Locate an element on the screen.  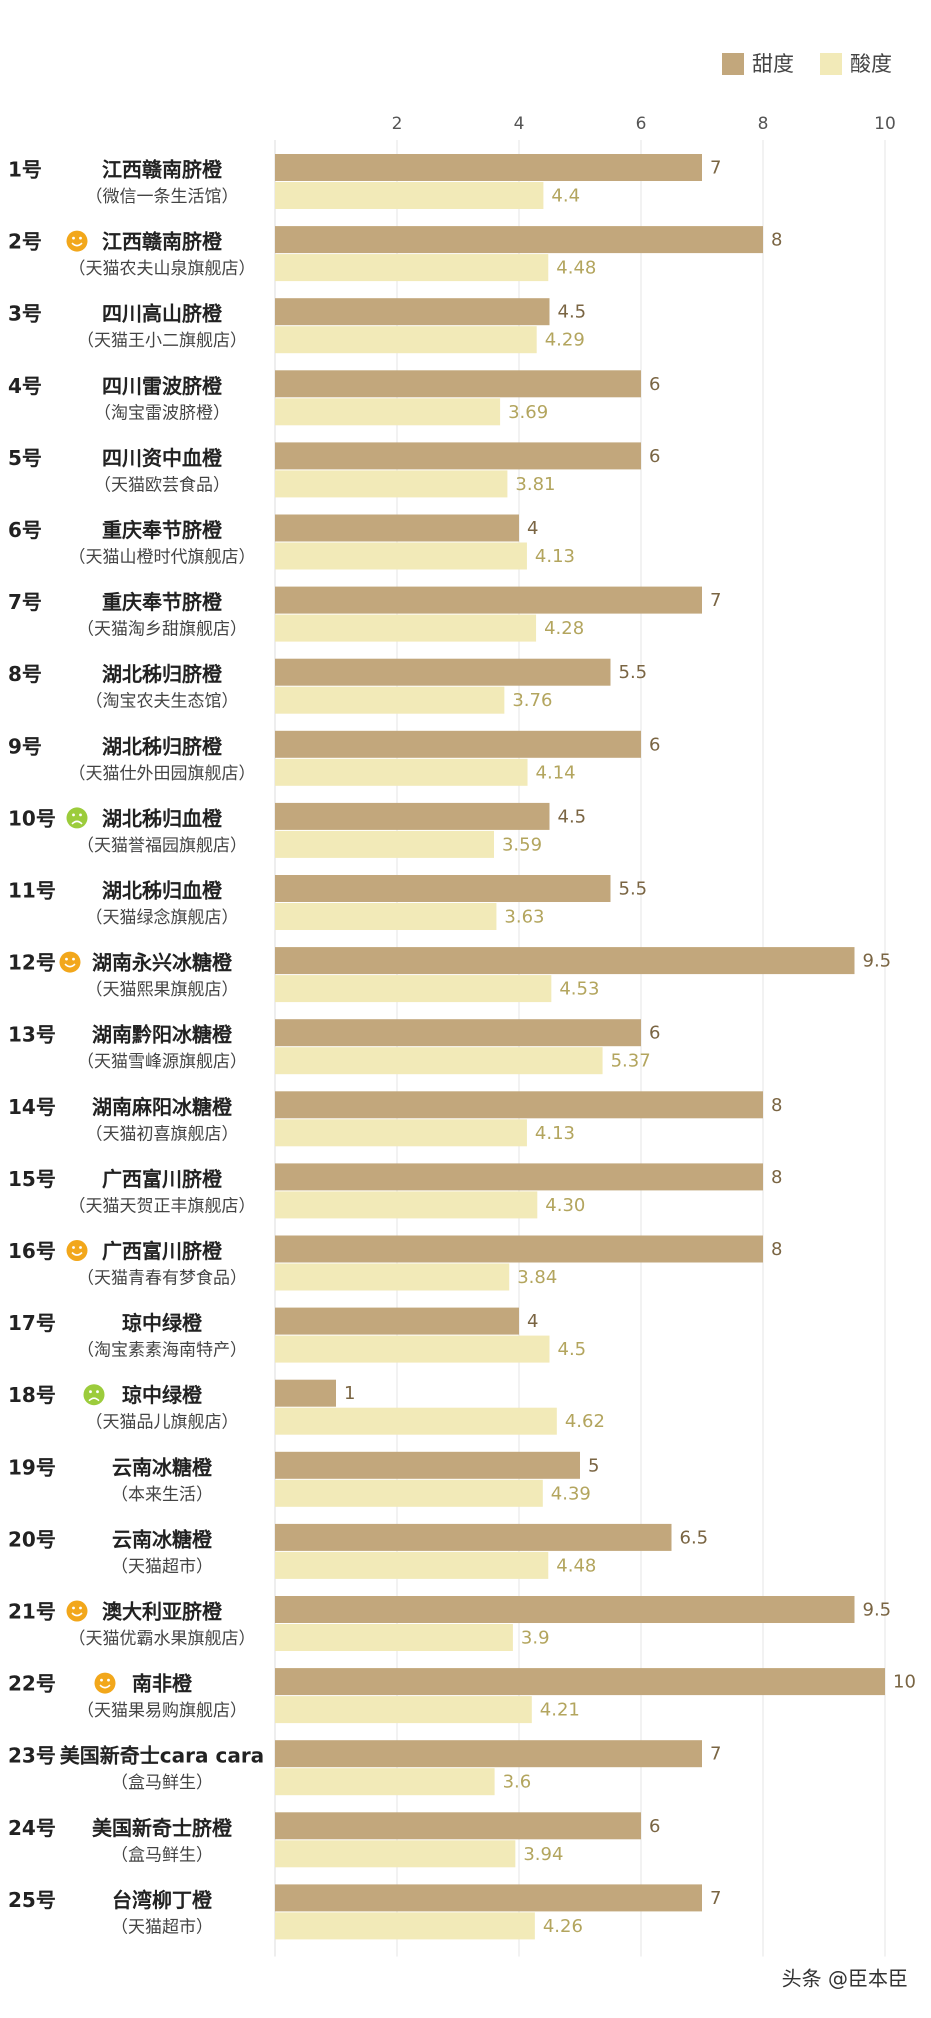
value-label: 4.29 is located at coordinates (565, 340).